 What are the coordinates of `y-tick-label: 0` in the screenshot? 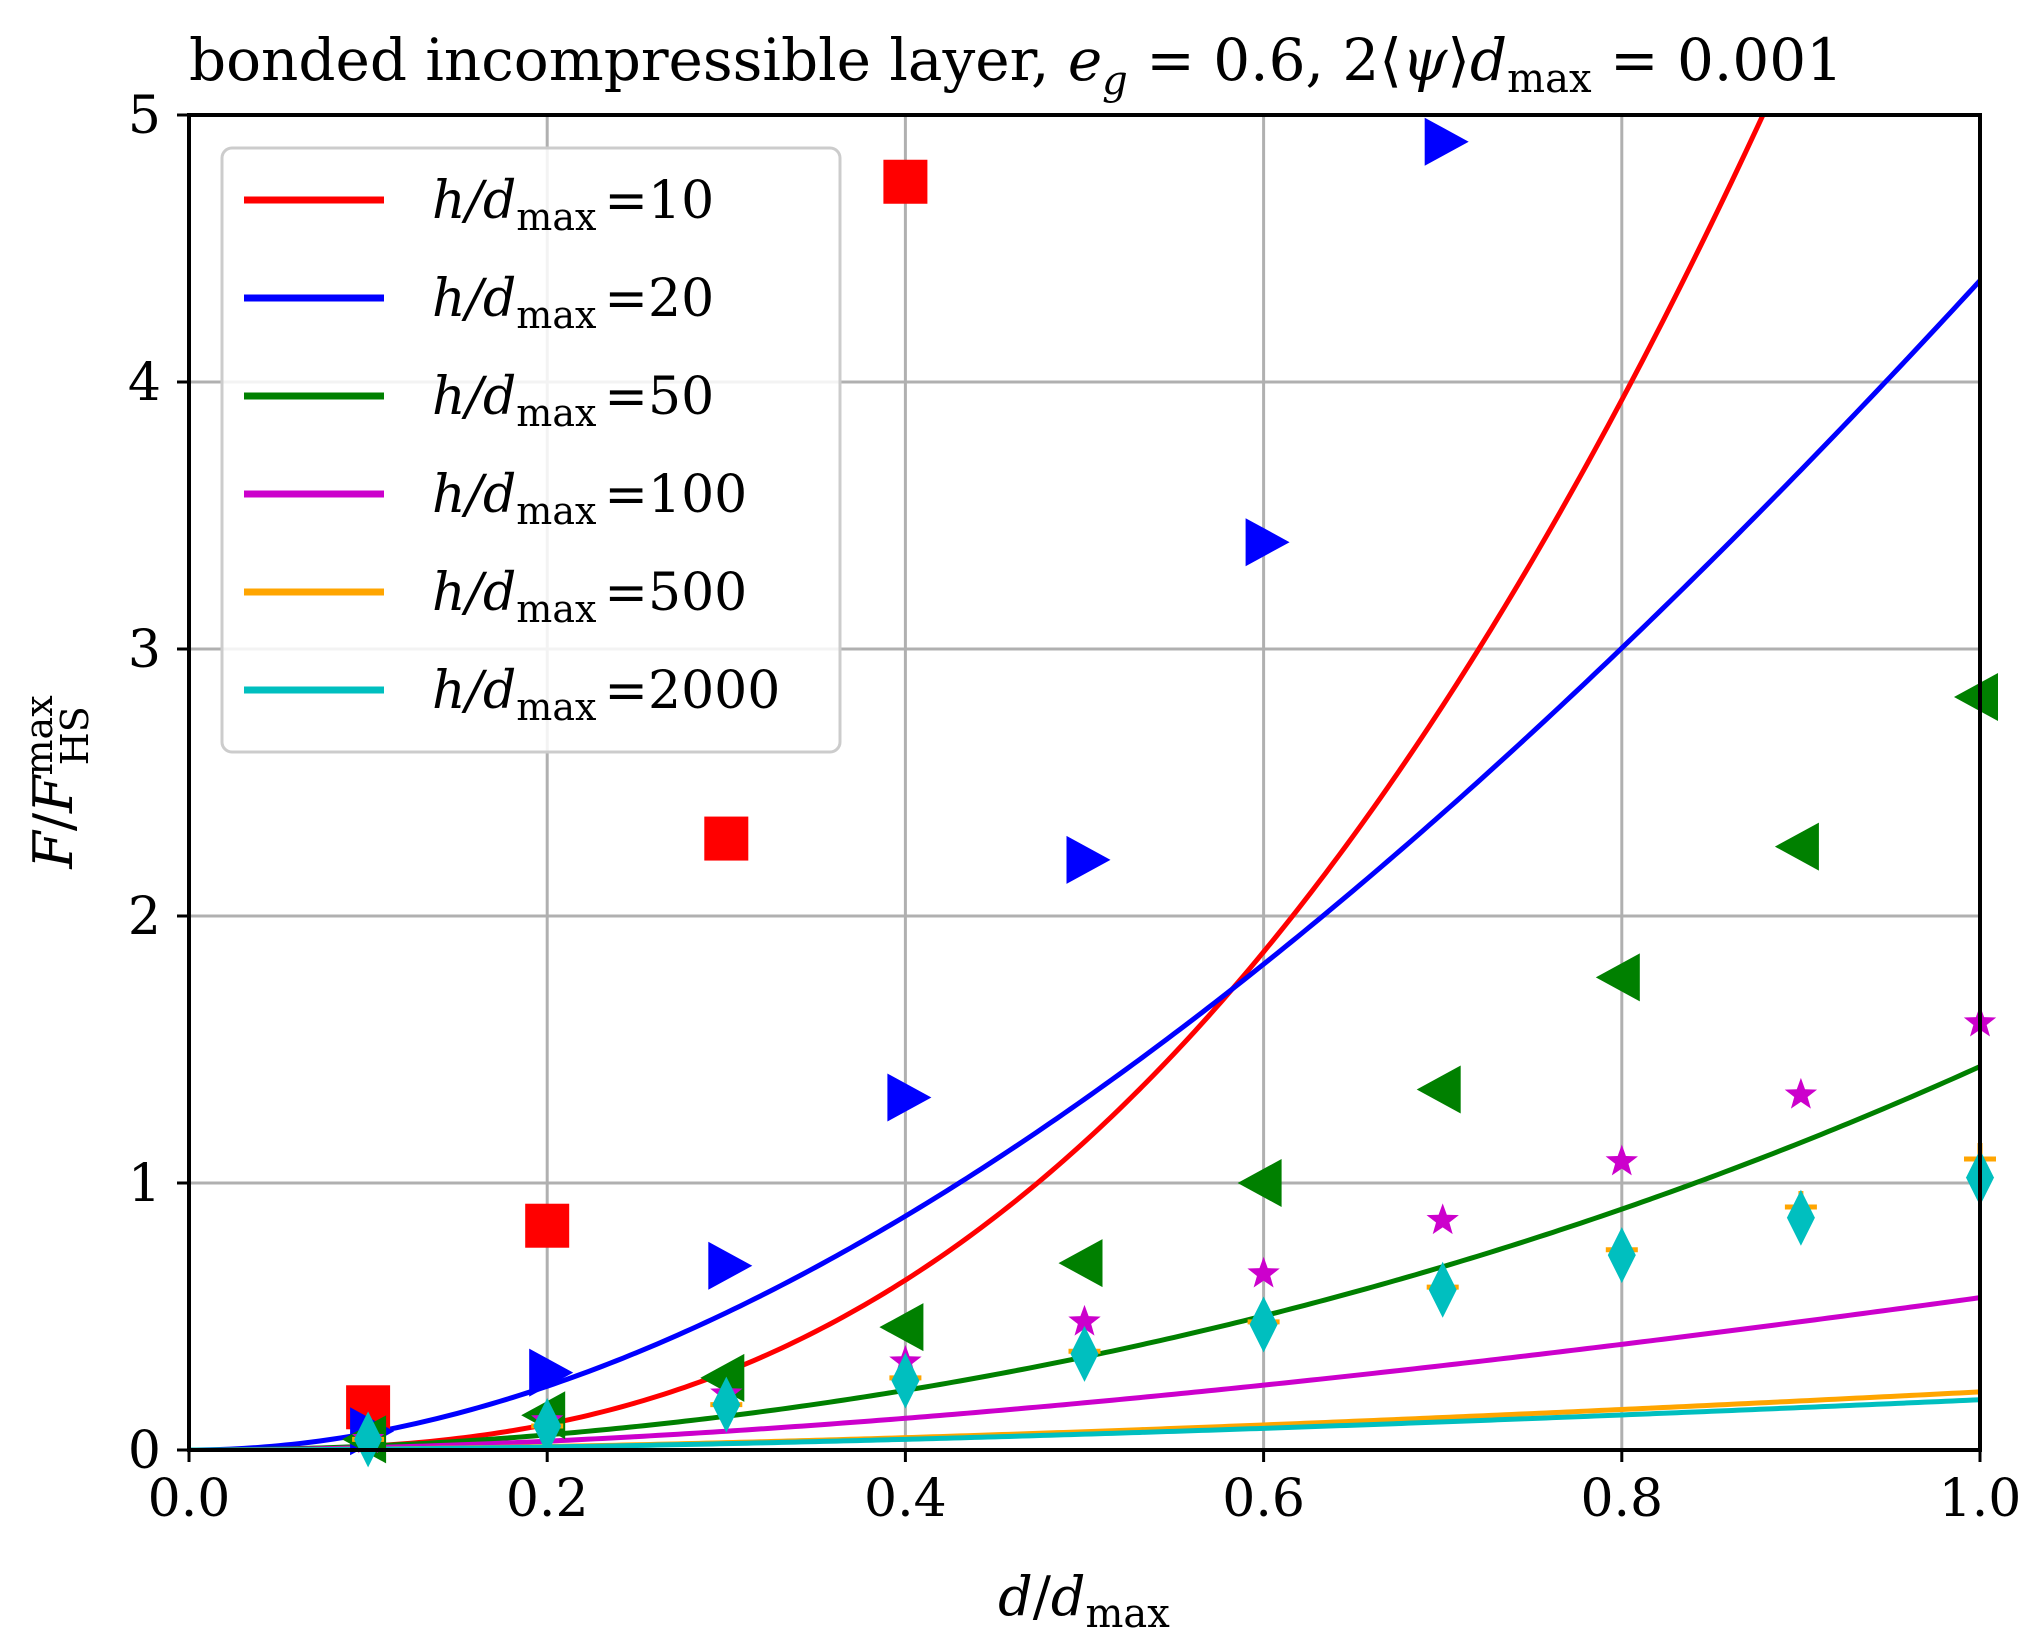 It's located at (144, 1451).